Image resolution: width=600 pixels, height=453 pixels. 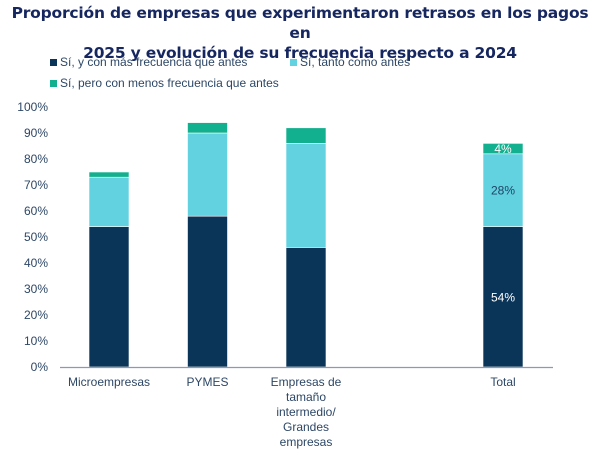 I want to click on legend-item-same: Sí, tanto como antes, so click(x=350, y=62).